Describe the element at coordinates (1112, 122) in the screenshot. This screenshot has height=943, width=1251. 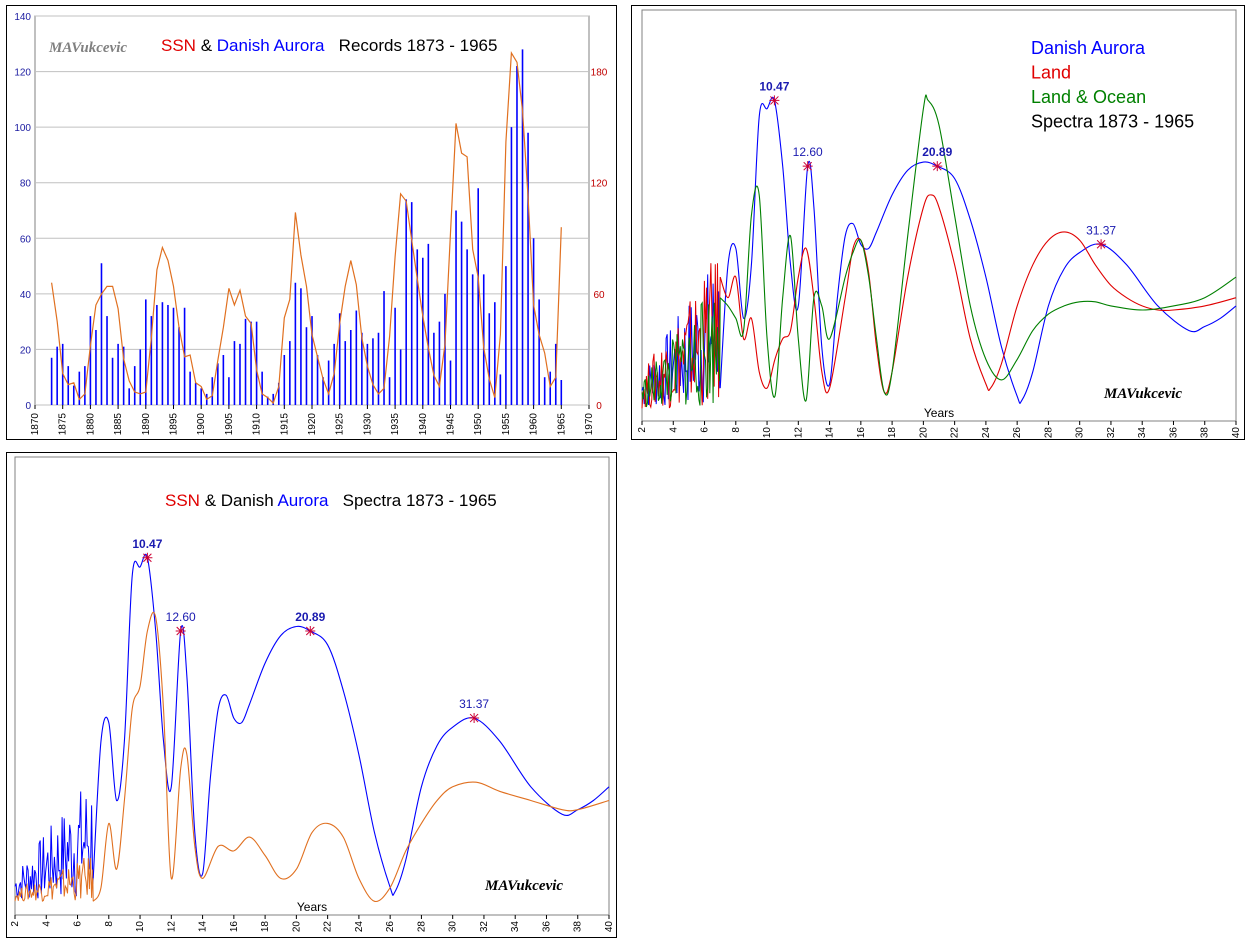
I see `legend-entry: Spectra 1873 - 1965` at that location.